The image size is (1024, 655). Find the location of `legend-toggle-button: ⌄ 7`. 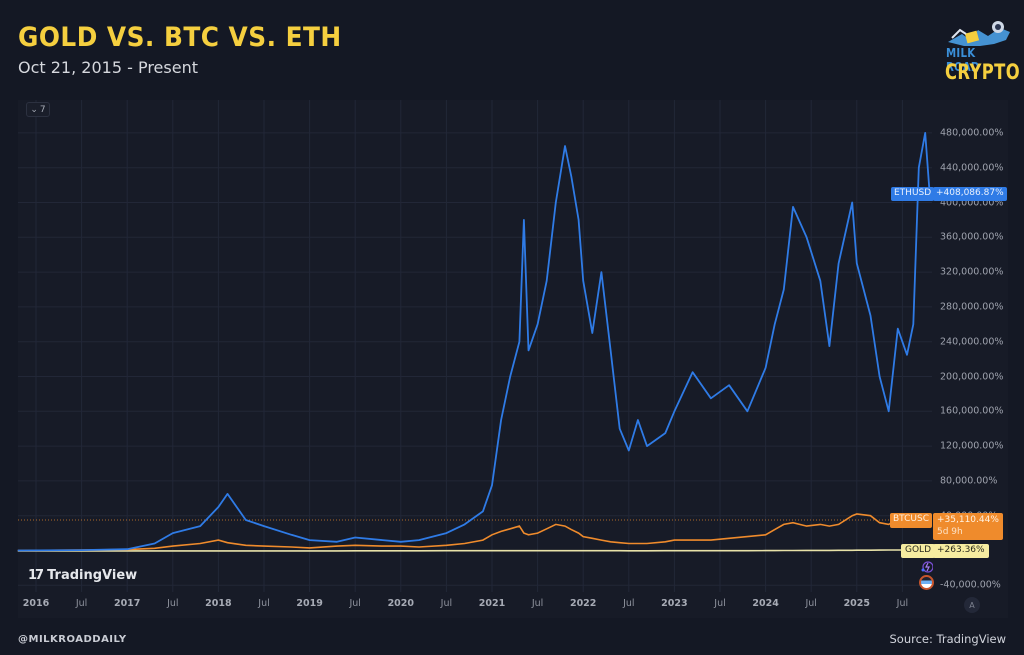

legend-toggle-button: ⌄ 7 is located at coordinates (38, 109).